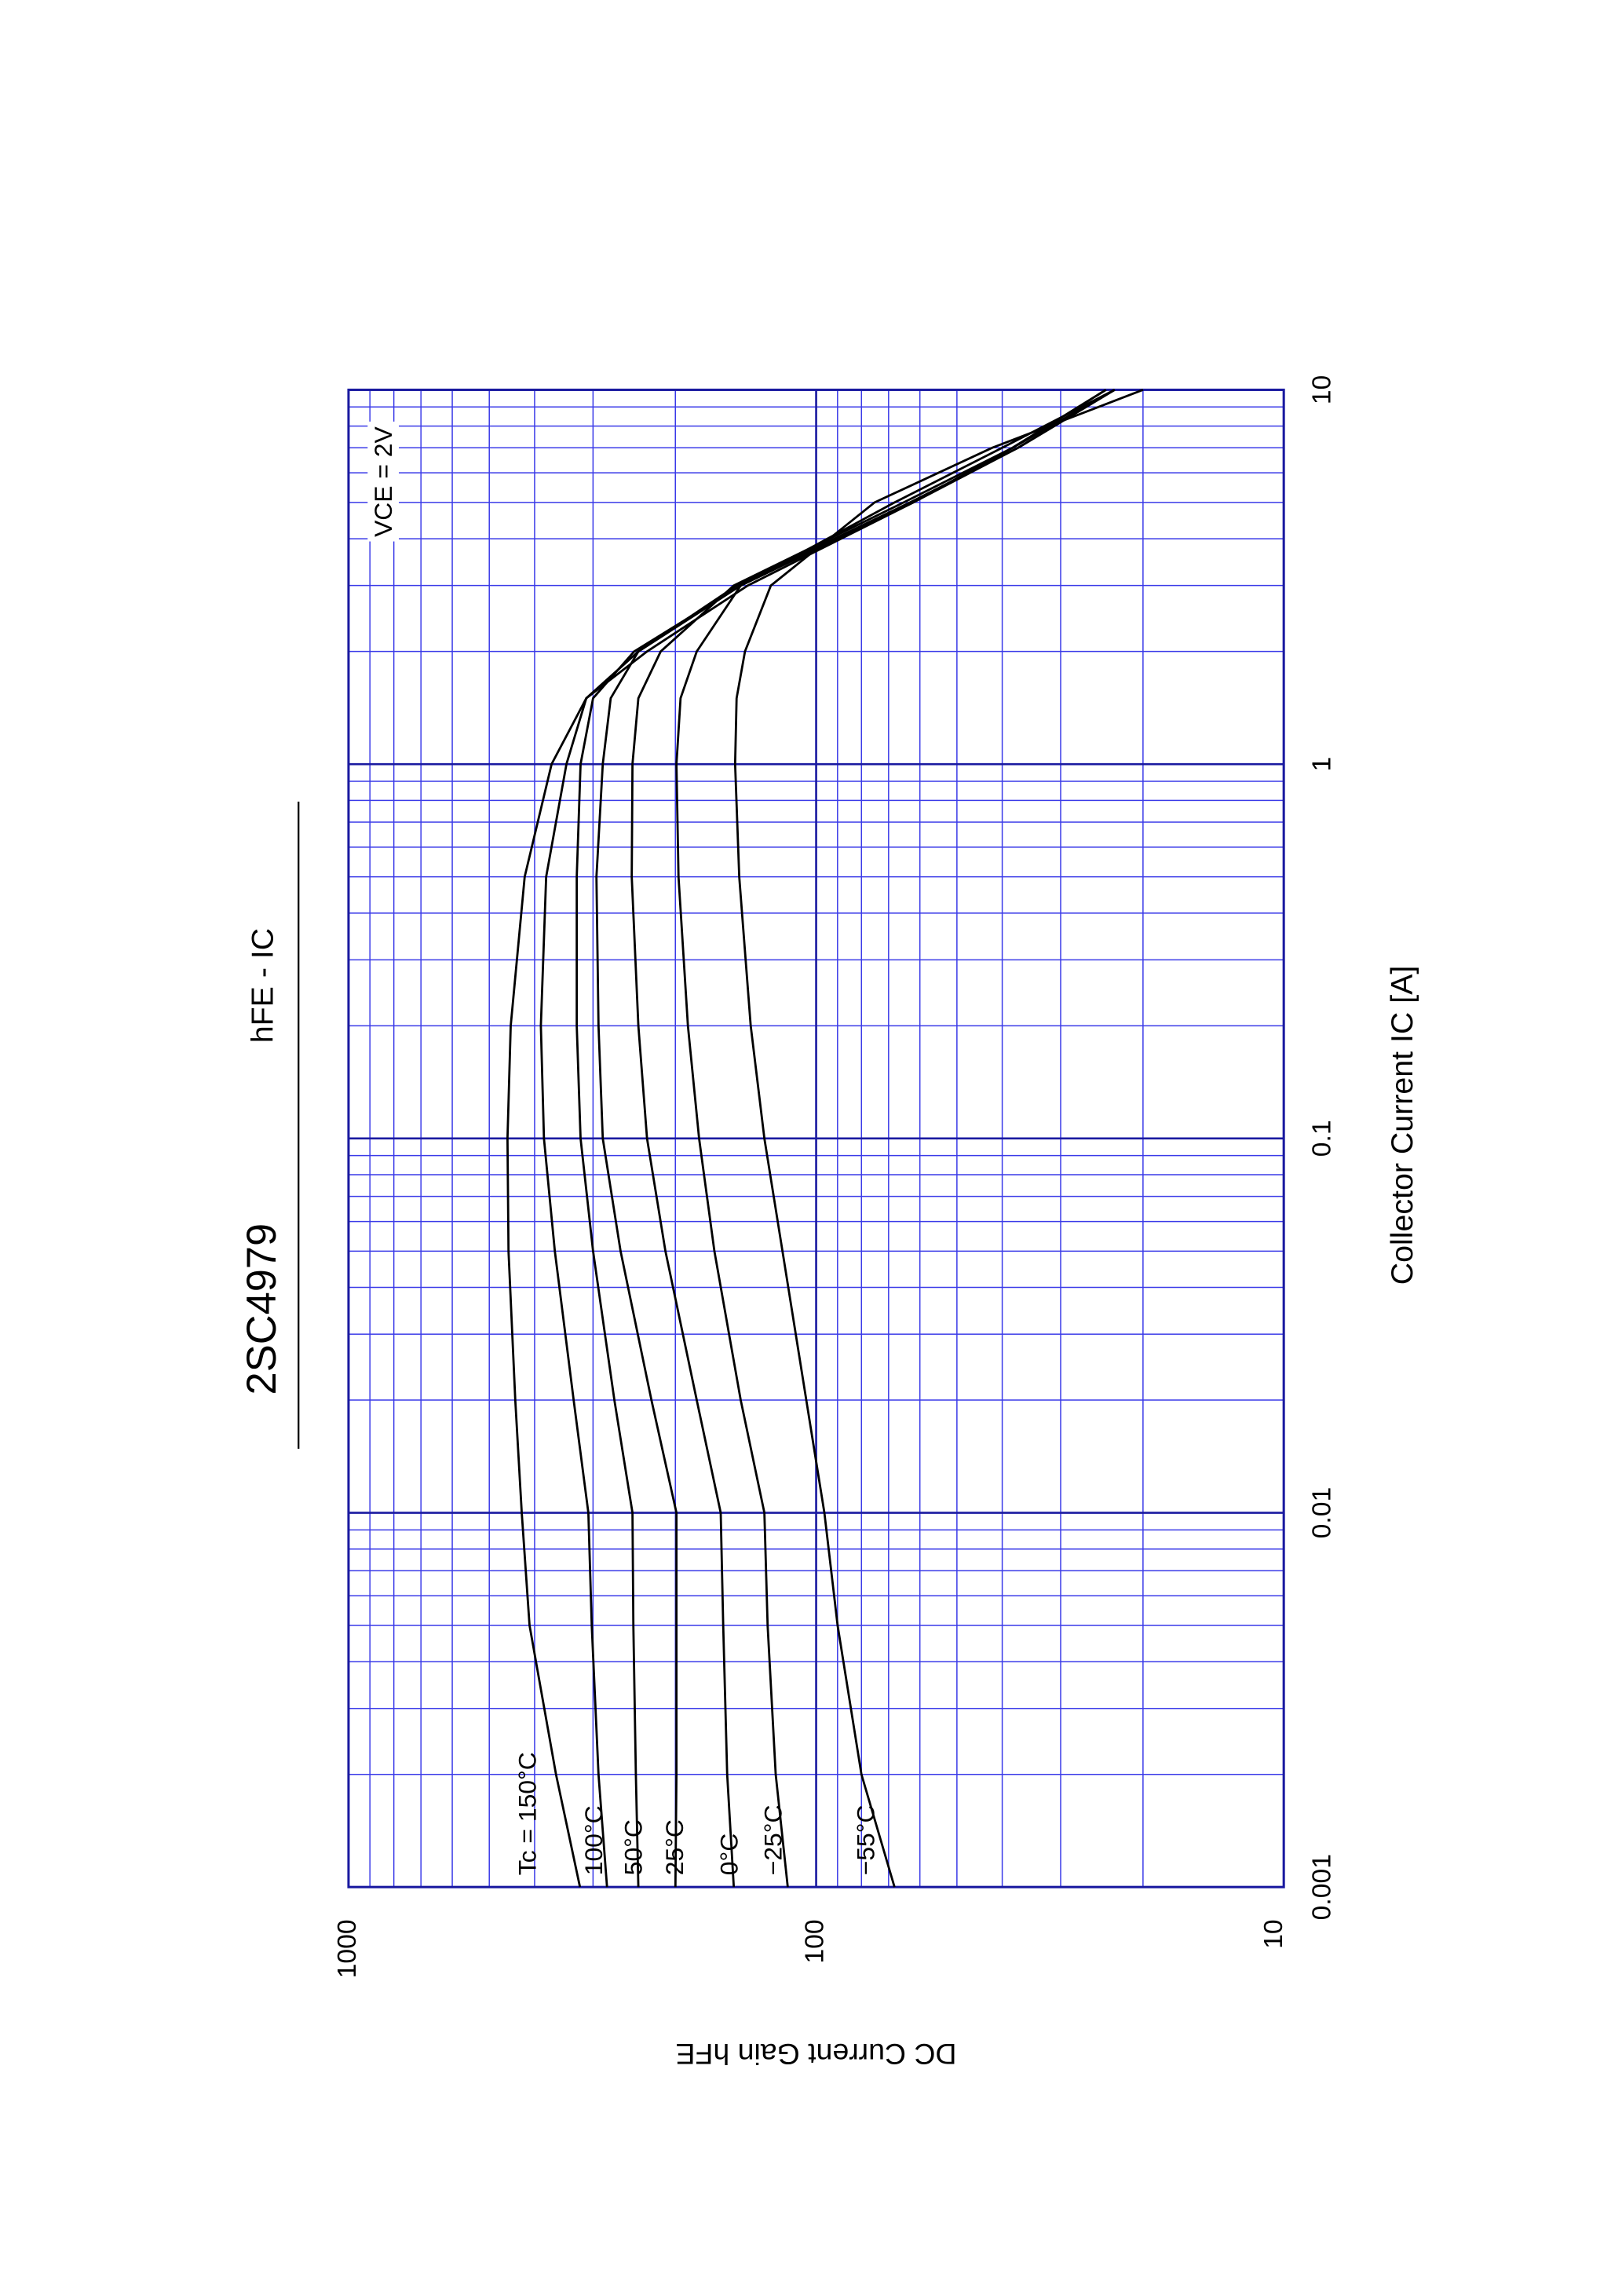  What do you see at coordinates (1402, 1125) in the screenshot?
I see `x-axis-label: Collector Current IC [A]` at bounding box center [1402, 1125].